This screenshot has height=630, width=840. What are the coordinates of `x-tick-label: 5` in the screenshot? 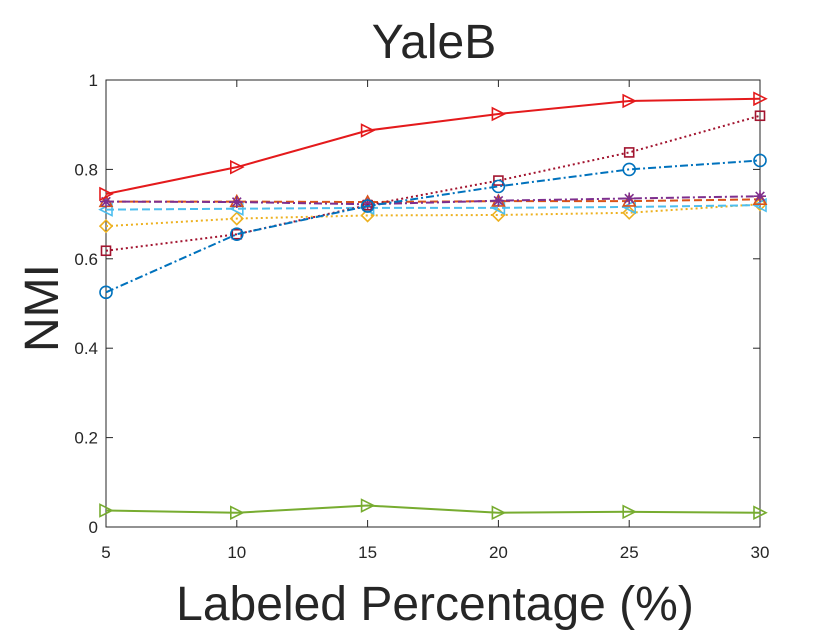 It's located at (105, 552).